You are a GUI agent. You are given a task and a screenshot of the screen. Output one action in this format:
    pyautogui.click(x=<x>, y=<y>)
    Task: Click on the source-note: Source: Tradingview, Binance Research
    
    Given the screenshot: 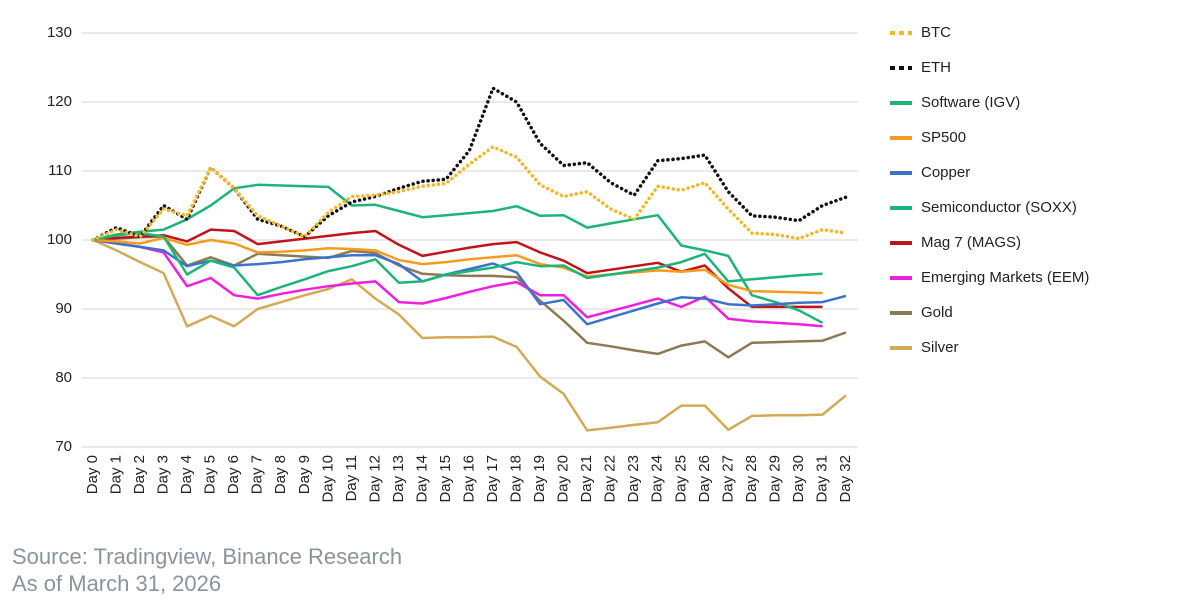 What is the action you would take?
    pyautogui.click(x=207, y=556)
    